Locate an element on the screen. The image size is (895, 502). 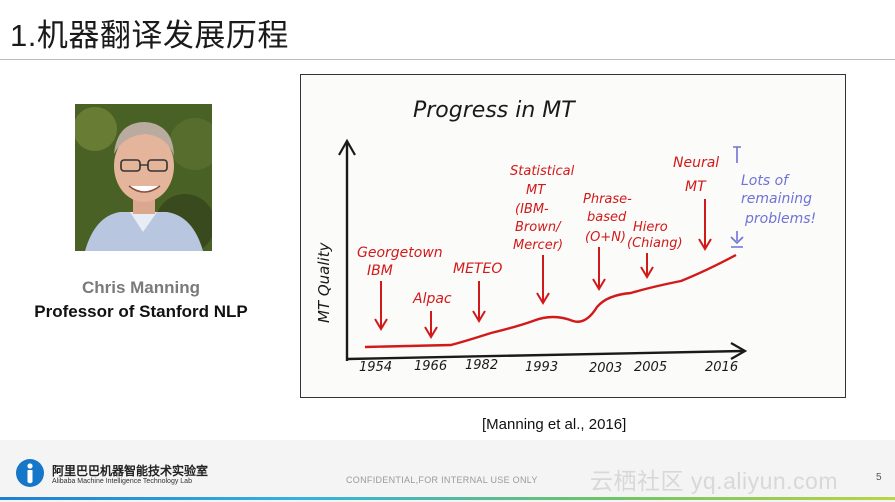
annotation-smt-3: (IBM- is located at coordinates (532, 209).